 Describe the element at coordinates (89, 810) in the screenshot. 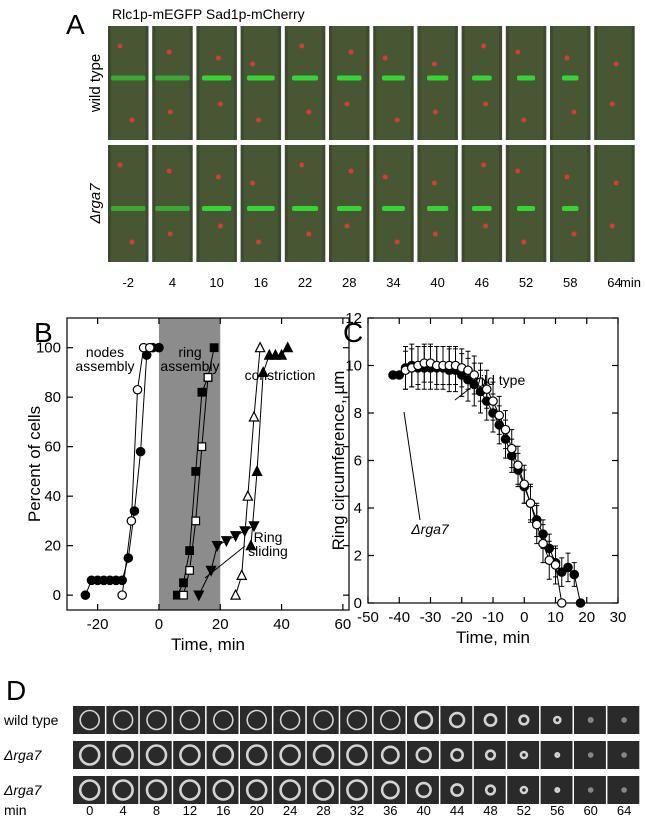

I see `time-label: 0` at that location.